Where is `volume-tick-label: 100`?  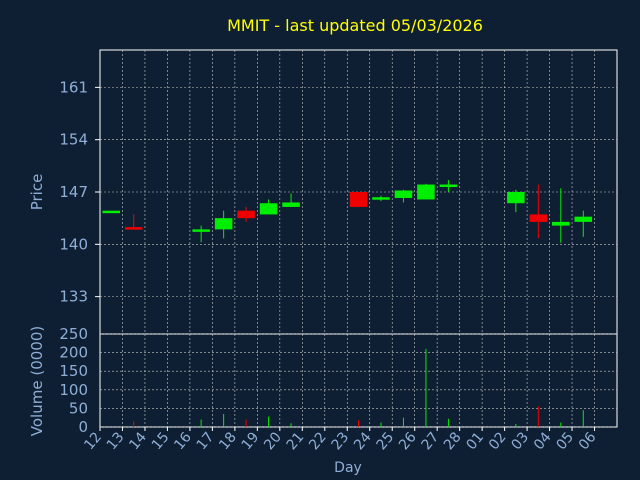
volume-tick-label: 100 is located at coordinates (73, 390).